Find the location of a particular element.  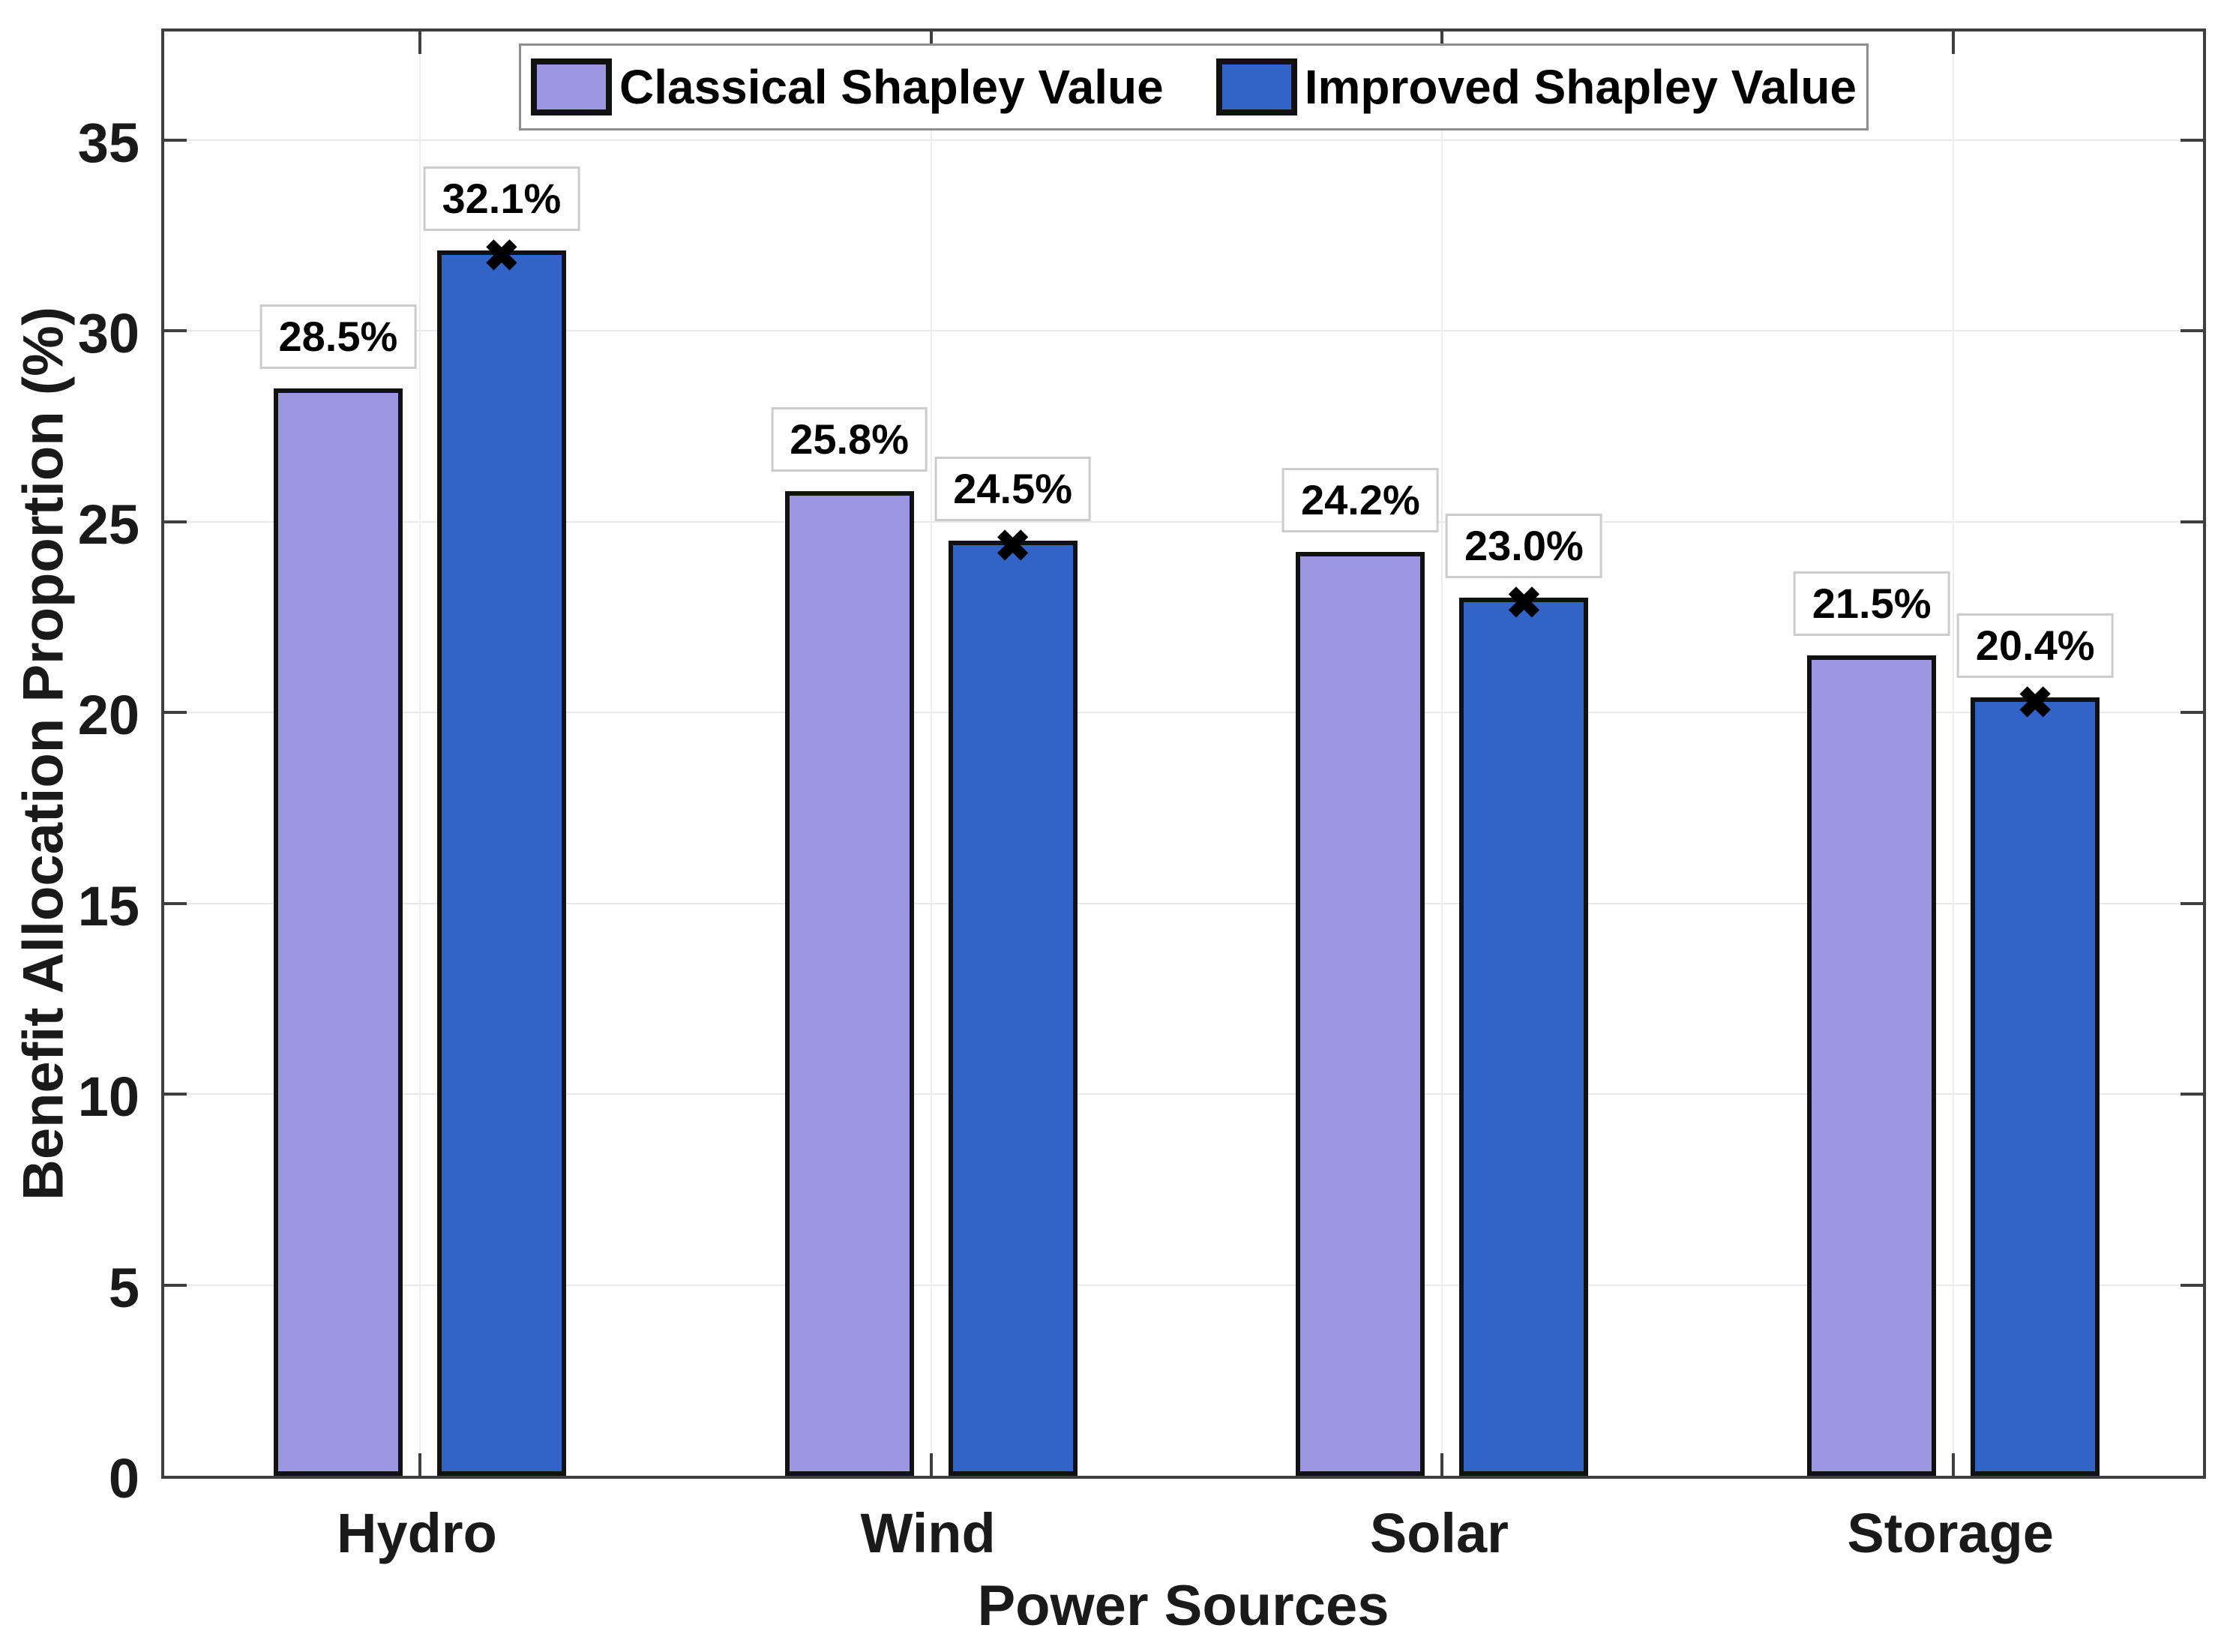

y-tick-label: 10 is located at coordinates (108, 1098).